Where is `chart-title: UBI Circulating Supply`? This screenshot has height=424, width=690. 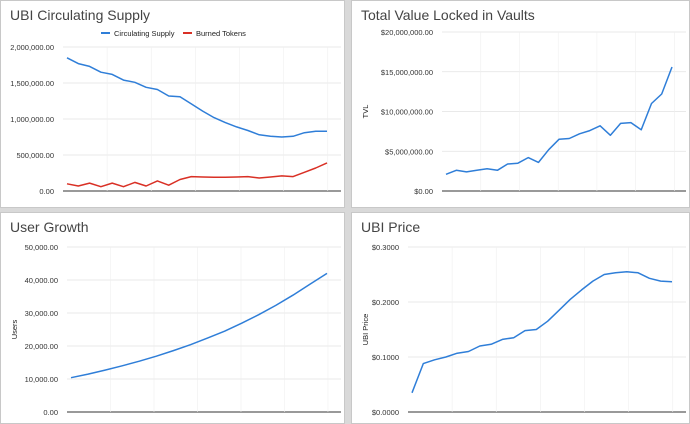 chart-title: UBI Circulating Supply is located at coordinates (80, 15).